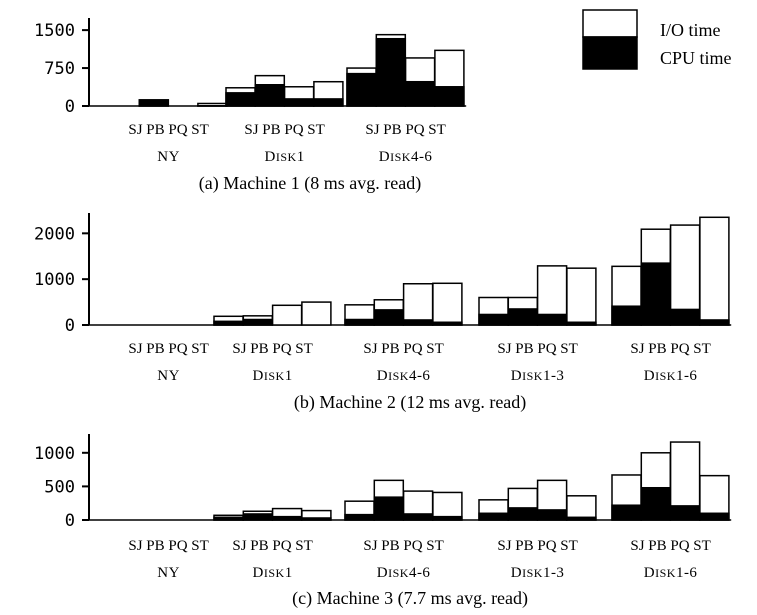 This screenshot has height=615, width=757. I want to click on y-tick-label: 2000, so click(54, 234).